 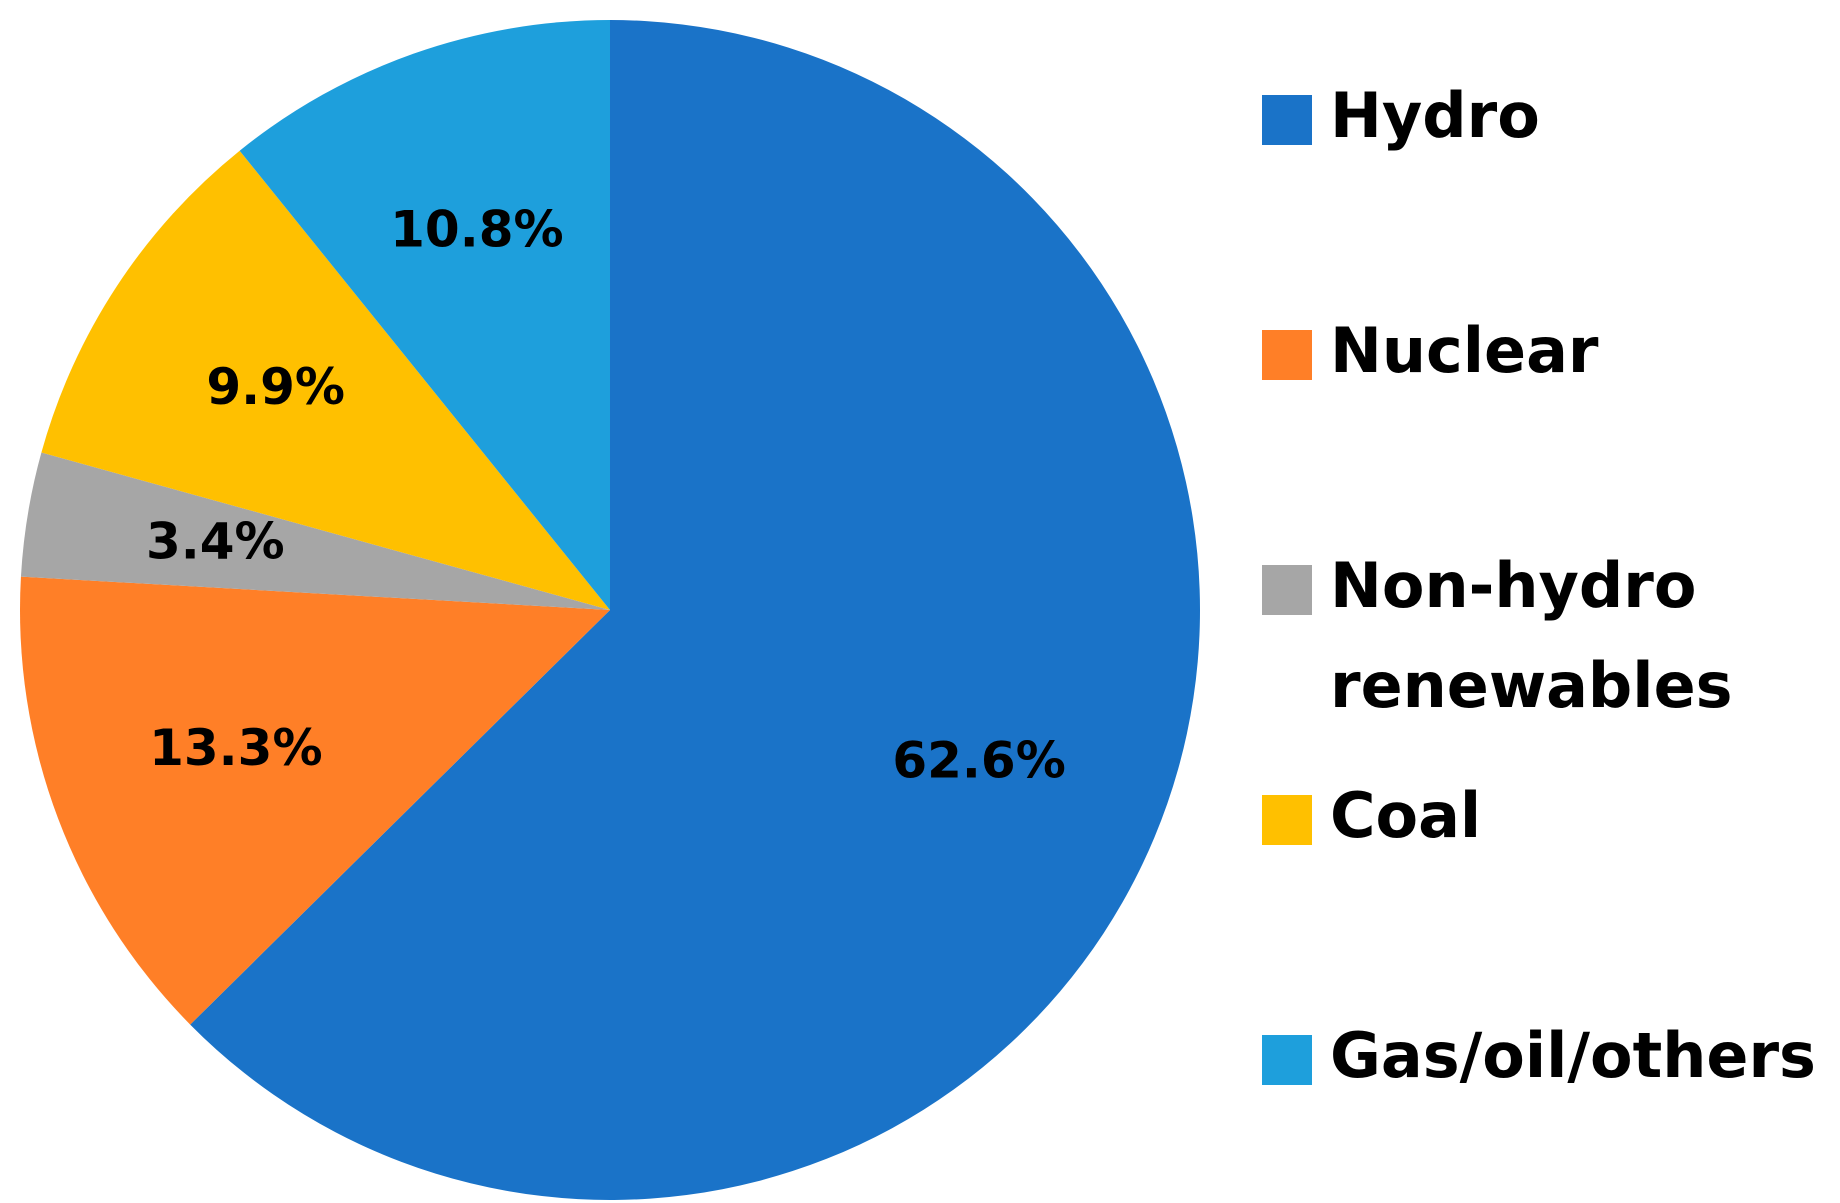 What do you see at coordinates (315, 800) in the screenshot?
I see `pie-slice-nuclear` at bounding box center [315, 800].